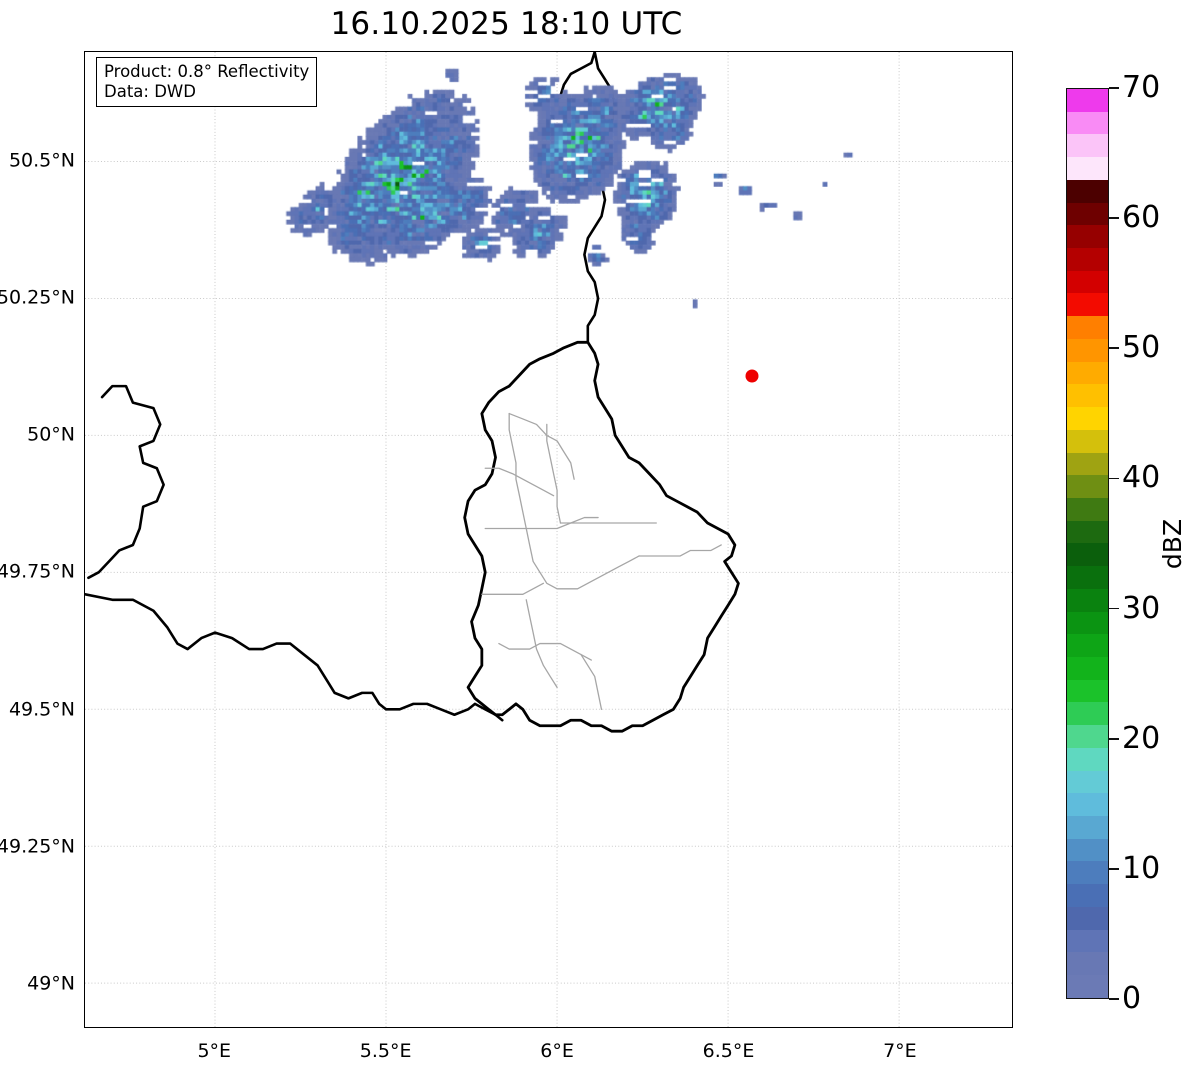  What do you see at coordinates (506, 24) in the screenshot?
I see `figure-title: 16.10.2025 18:10 UTC` at bounding box center [506, 24].